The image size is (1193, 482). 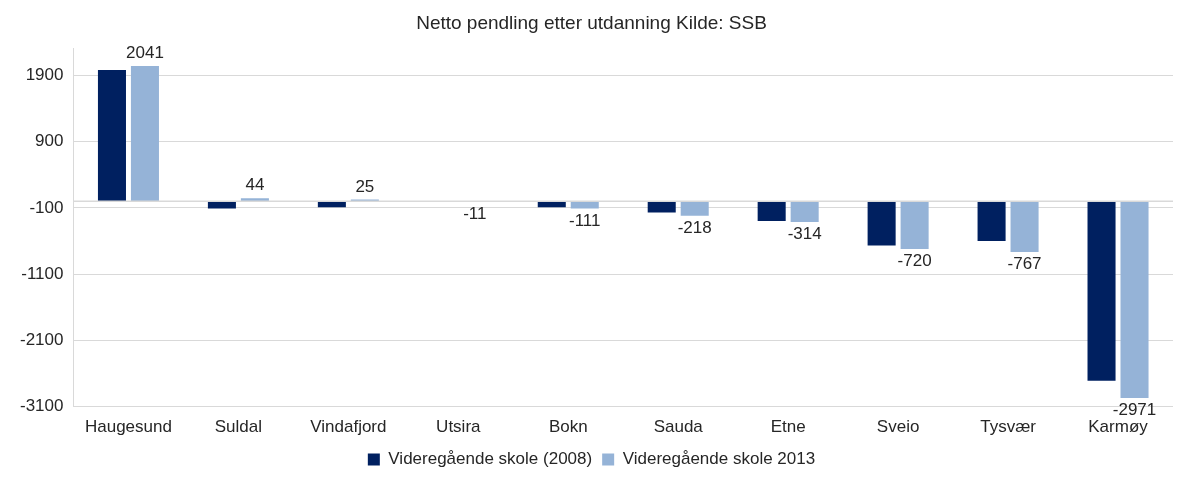 I want to click on data-label: -218, so click(x=694, y=227).